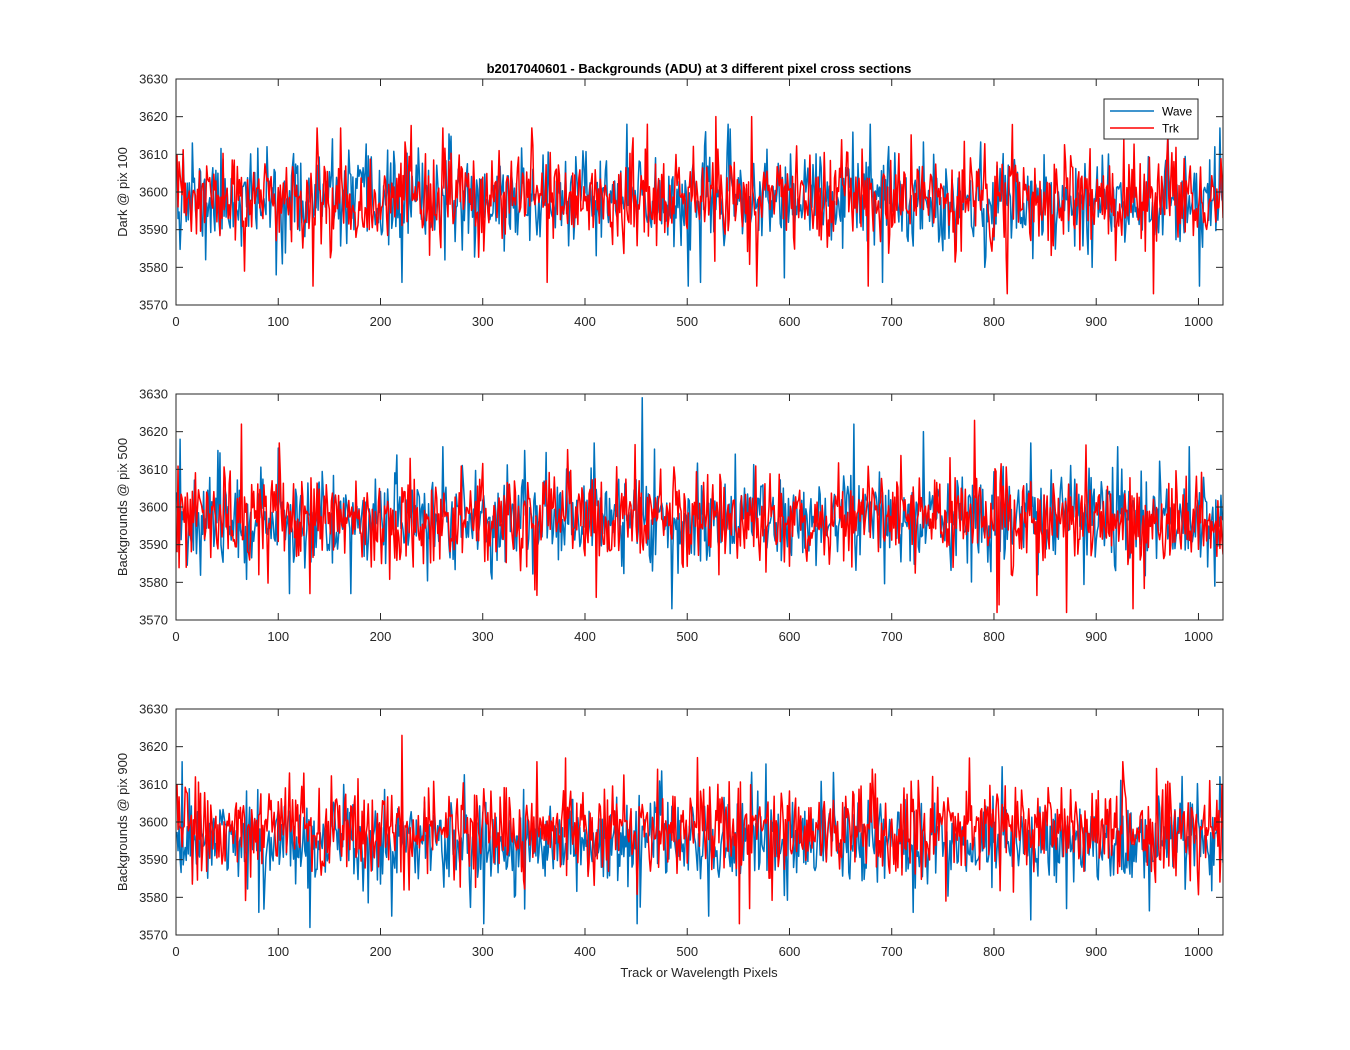  Describe the element at coordinates (122, 507) in the screenshot. I see `y-axis-label: Backgrounds @ pix 500` at that location.